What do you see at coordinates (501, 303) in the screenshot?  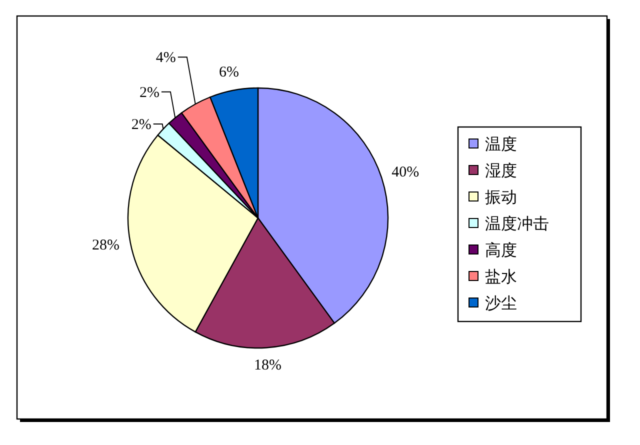 I see `legend-label: 沙尘` at bounding box center [501, 303].